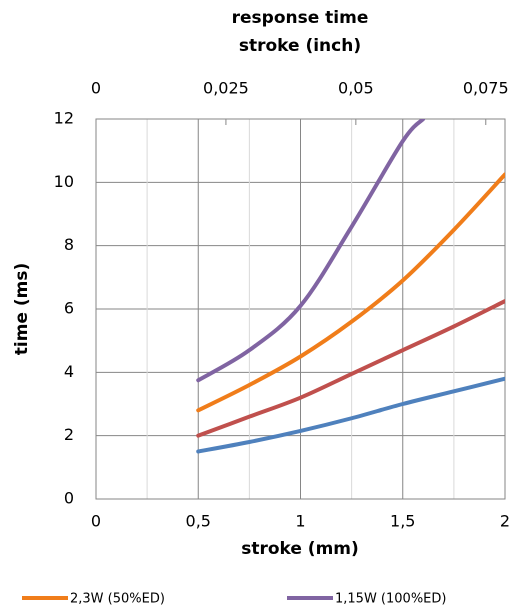 The height and width of the screenshot is (616, 521). I want to click on y-tick-label: 12, so click(64, 118).